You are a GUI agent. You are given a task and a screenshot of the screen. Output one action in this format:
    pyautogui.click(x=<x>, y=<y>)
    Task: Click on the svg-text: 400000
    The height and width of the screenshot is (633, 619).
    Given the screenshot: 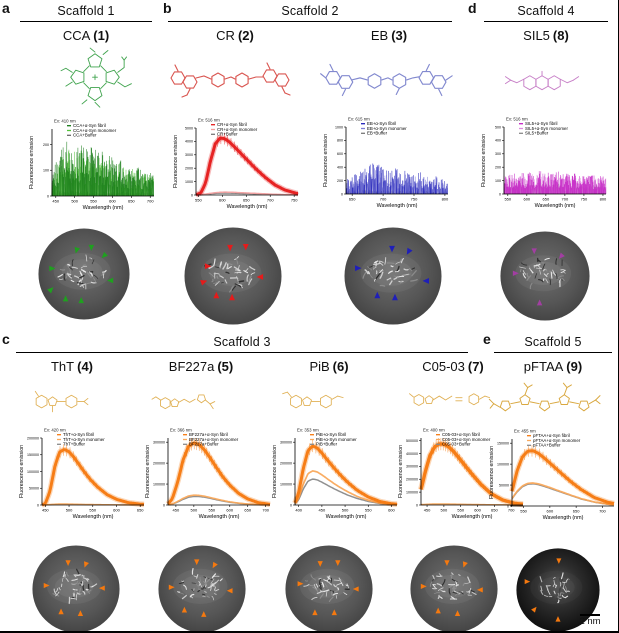 What is the action you would take?
    pyautogui.click(x=412, y=454)
    